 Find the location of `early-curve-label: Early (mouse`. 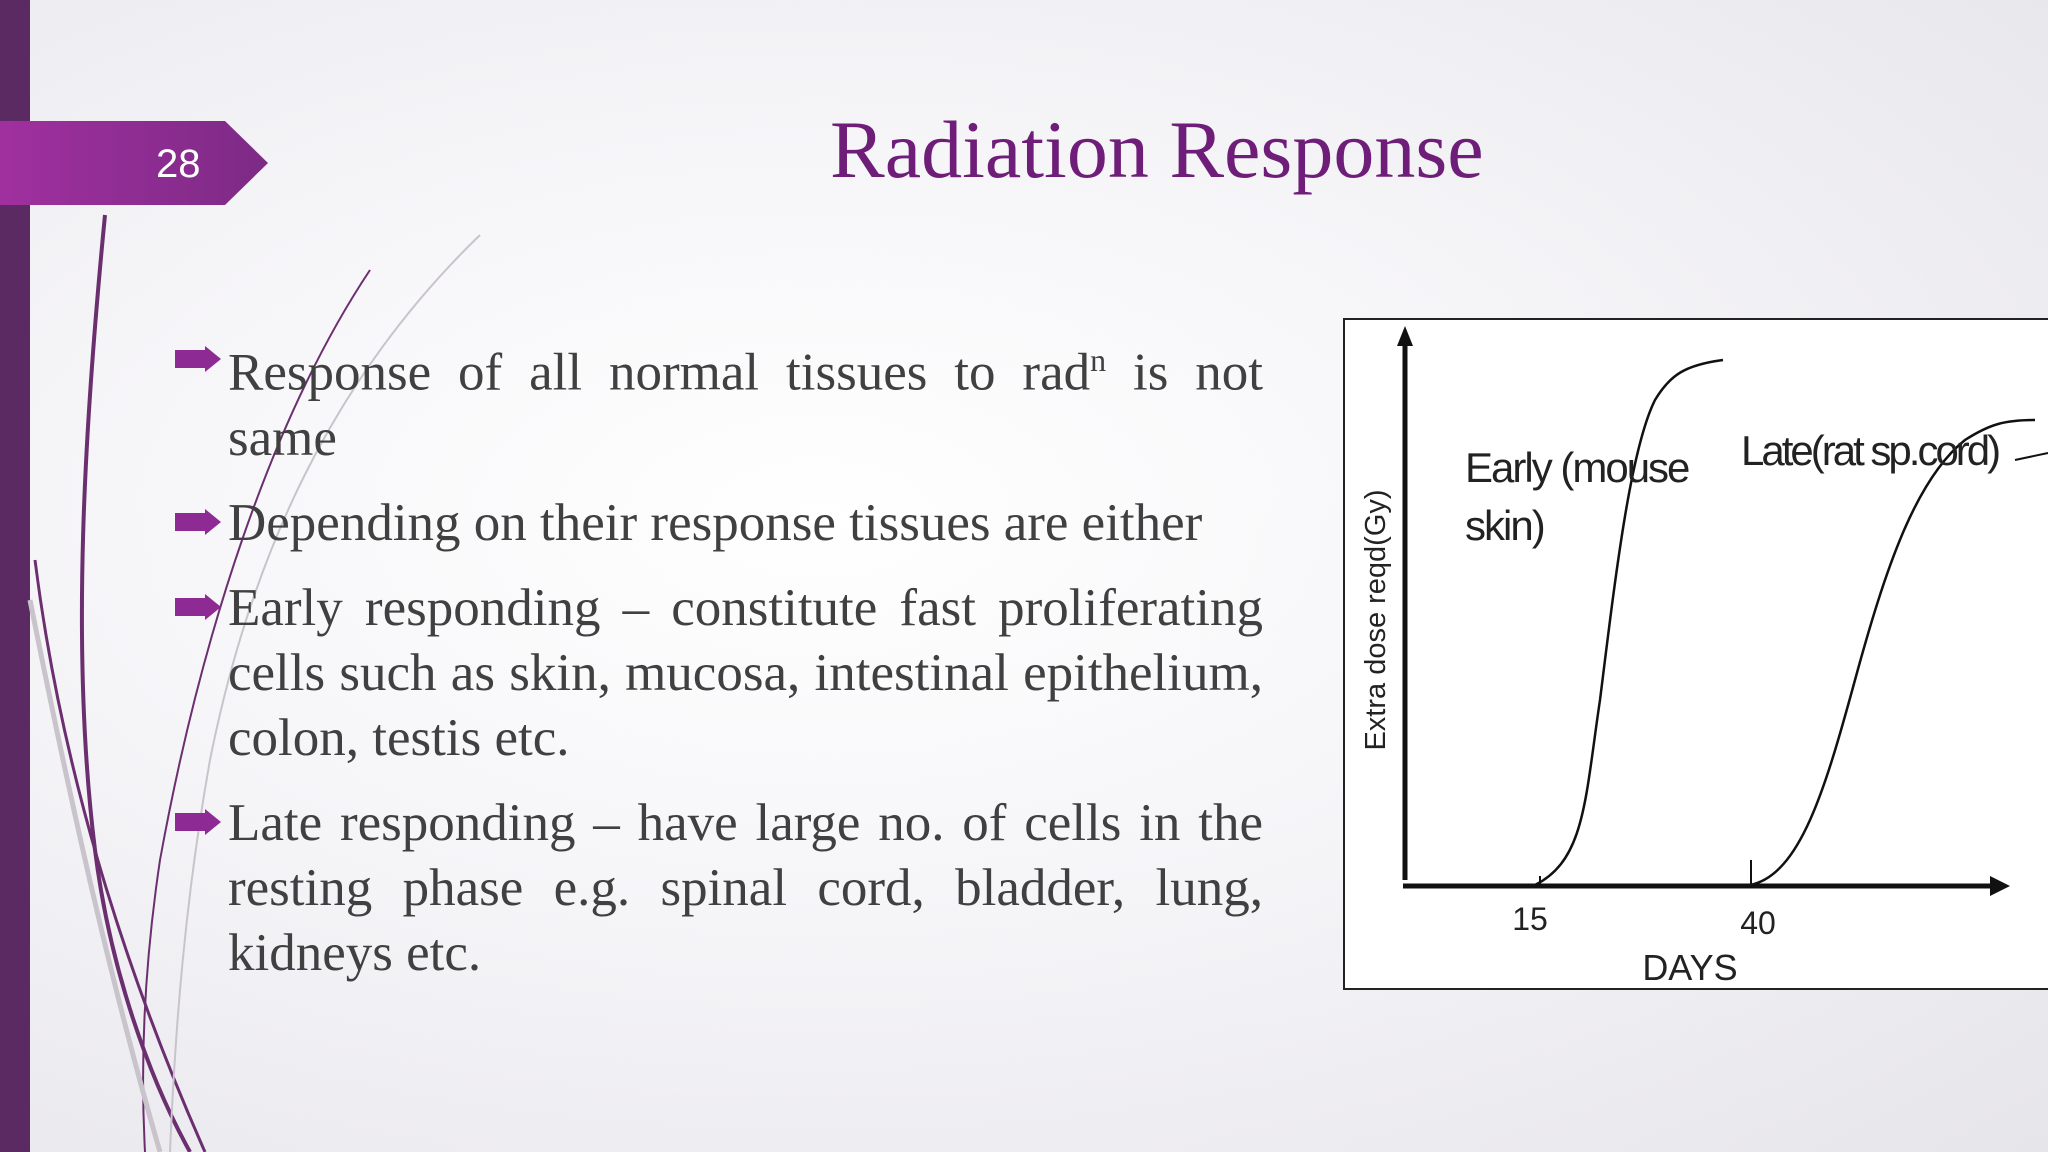

early-curve-label: Early (mouse is located at coordinates (1577, 467).